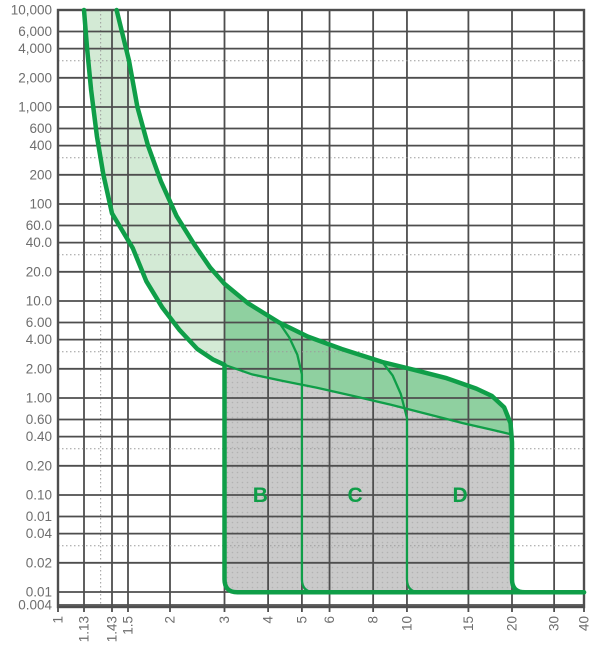 The width and height of the screenshot is (611, 661). Describe the element at coordinates (35, 31) in the screenshot. I see `y-tick-label: 6,000` at that location.